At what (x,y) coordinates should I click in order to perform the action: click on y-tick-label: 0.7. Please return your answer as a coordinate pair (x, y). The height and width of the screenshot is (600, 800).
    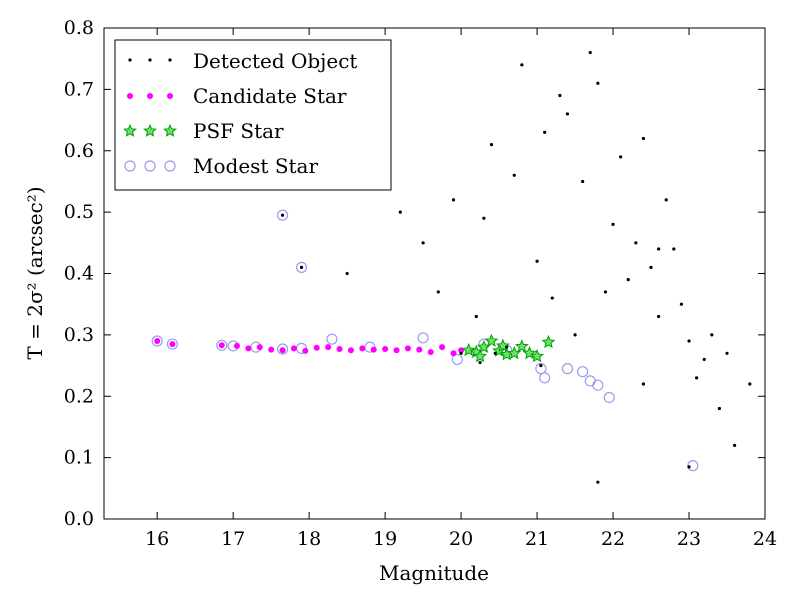
    Looking at the image, I should click on (79, 89).